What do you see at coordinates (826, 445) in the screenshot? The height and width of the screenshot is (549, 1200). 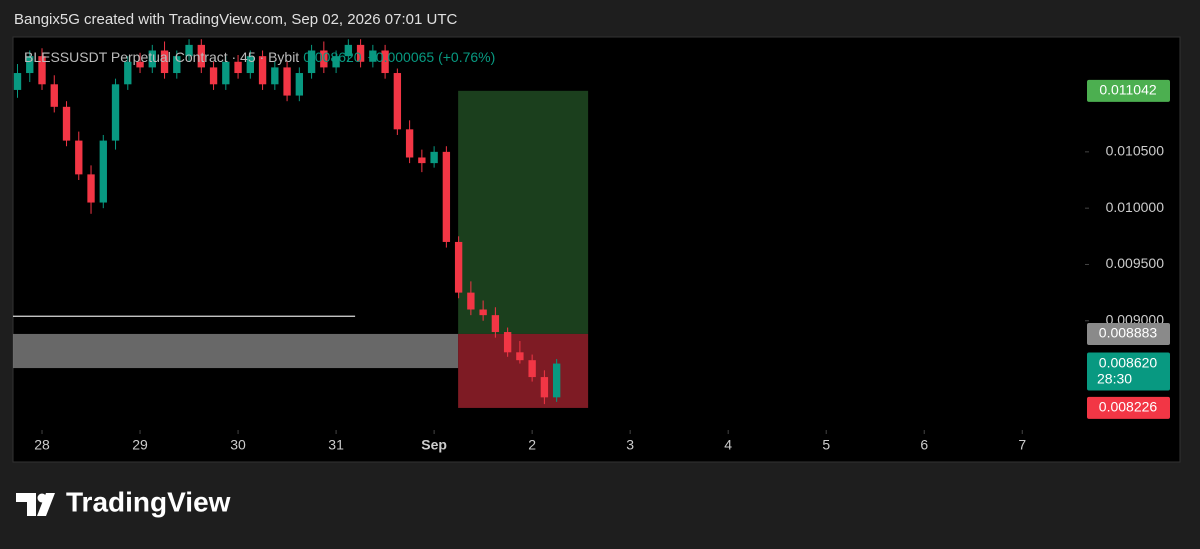 I see `x-tick-label: 5` at bounding box center [826, 445].